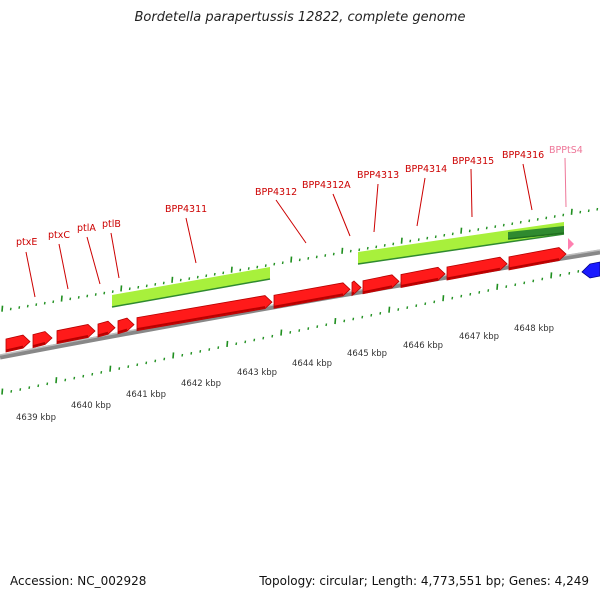  What do you see at coordinates (201, 384) in the screenshot?
I see `axis-label: 4642 kbp` at bounding box center [201, 384].